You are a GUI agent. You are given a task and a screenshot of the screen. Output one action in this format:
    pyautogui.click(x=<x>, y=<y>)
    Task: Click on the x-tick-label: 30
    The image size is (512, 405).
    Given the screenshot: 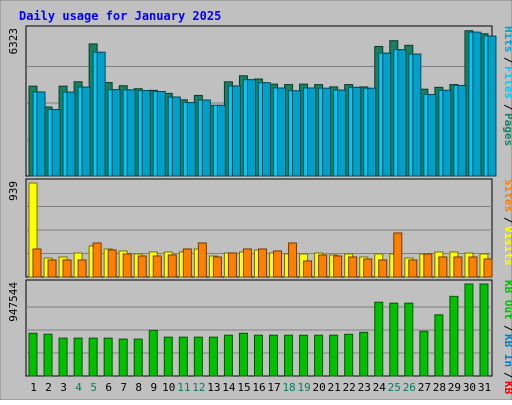 What is the action you would take?
    pyautogui.click(x=469, y=387)
    